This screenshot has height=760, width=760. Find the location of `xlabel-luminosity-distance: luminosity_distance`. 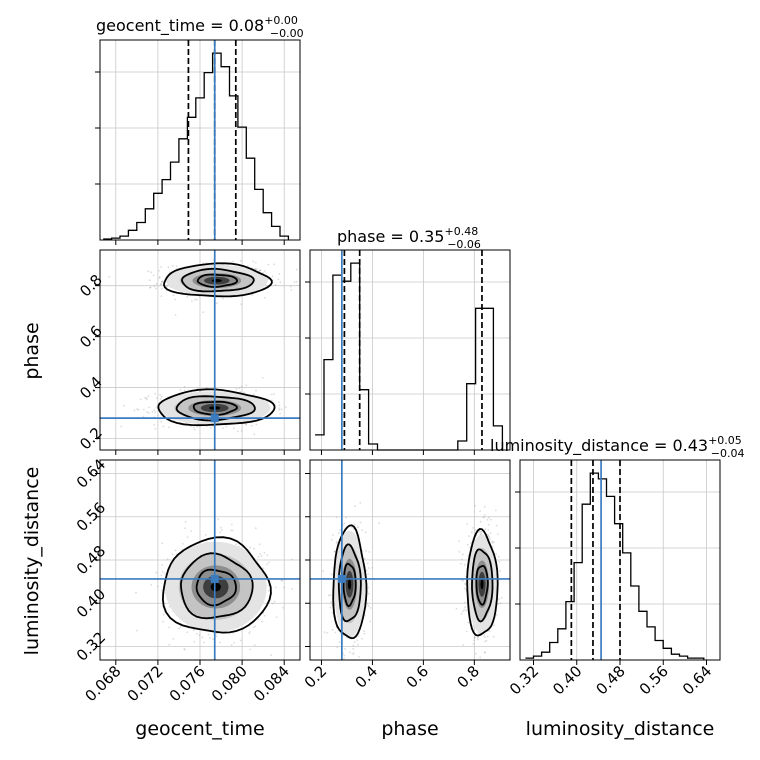

xlabel-luminosity-distance: luminosity_distance is located at coordinates (620, 729).